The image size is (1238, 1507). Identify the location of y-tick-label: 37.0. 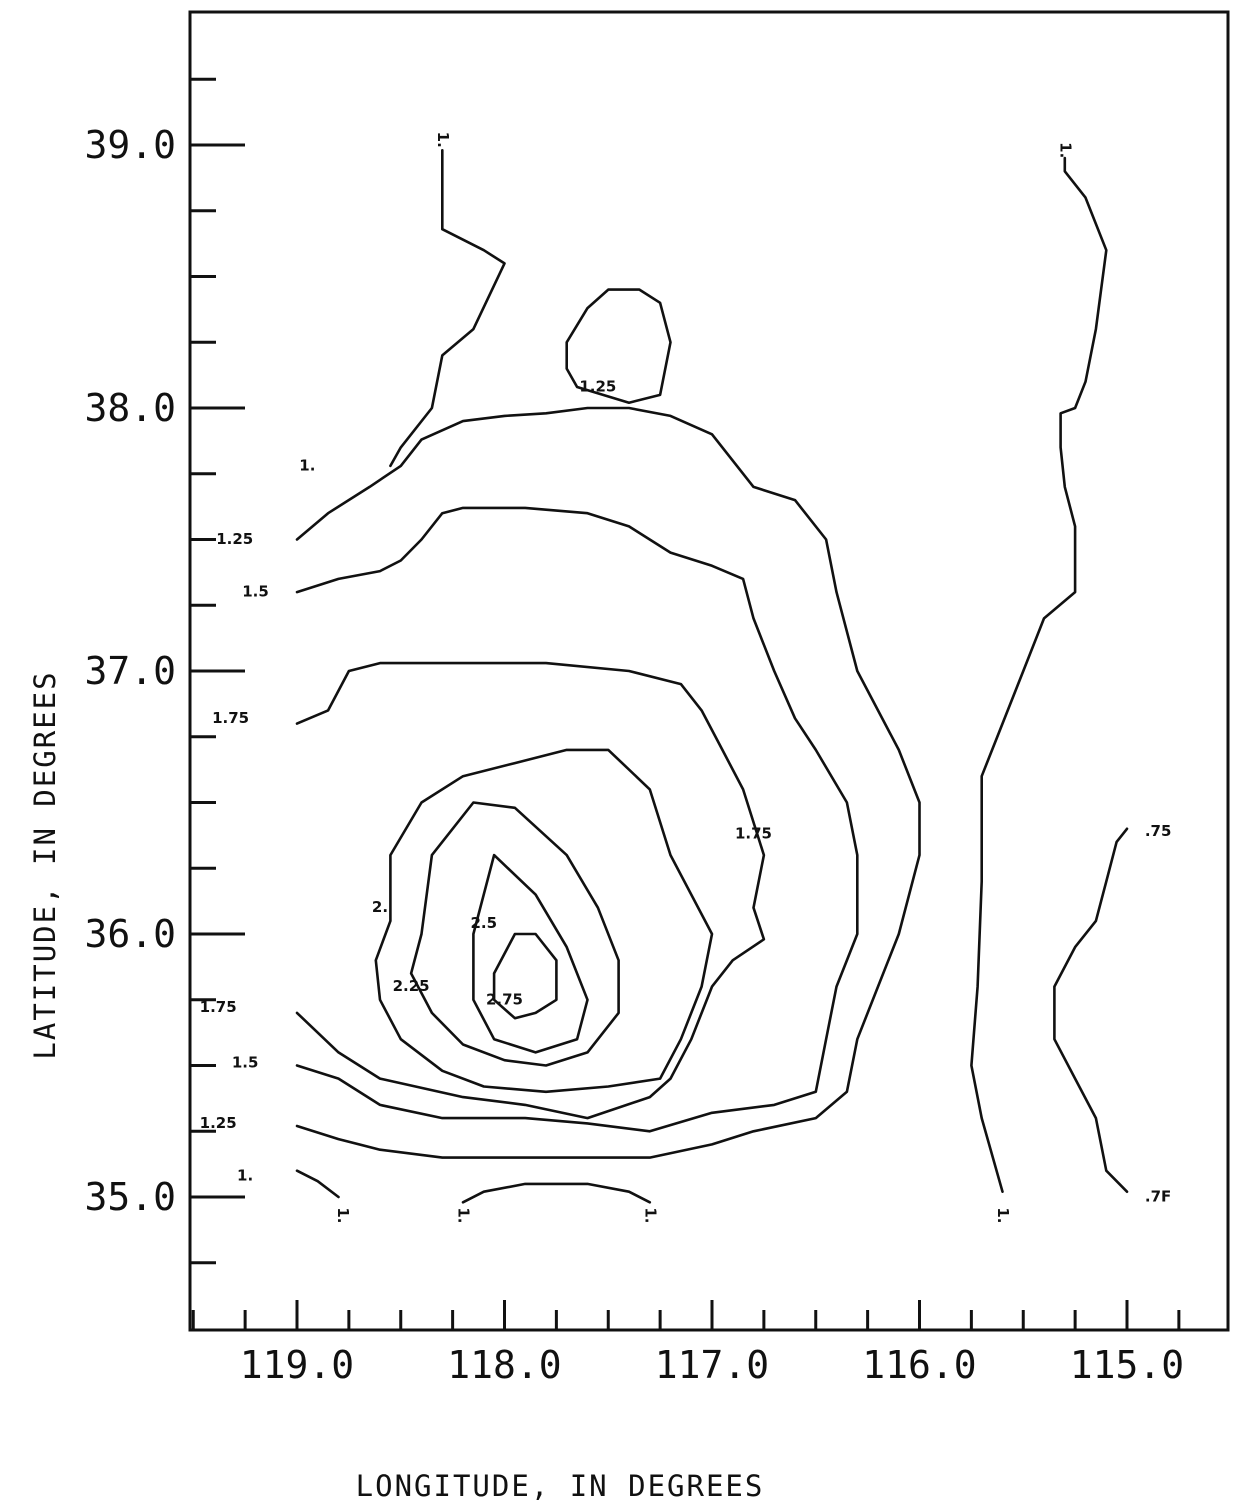
(130, 671).